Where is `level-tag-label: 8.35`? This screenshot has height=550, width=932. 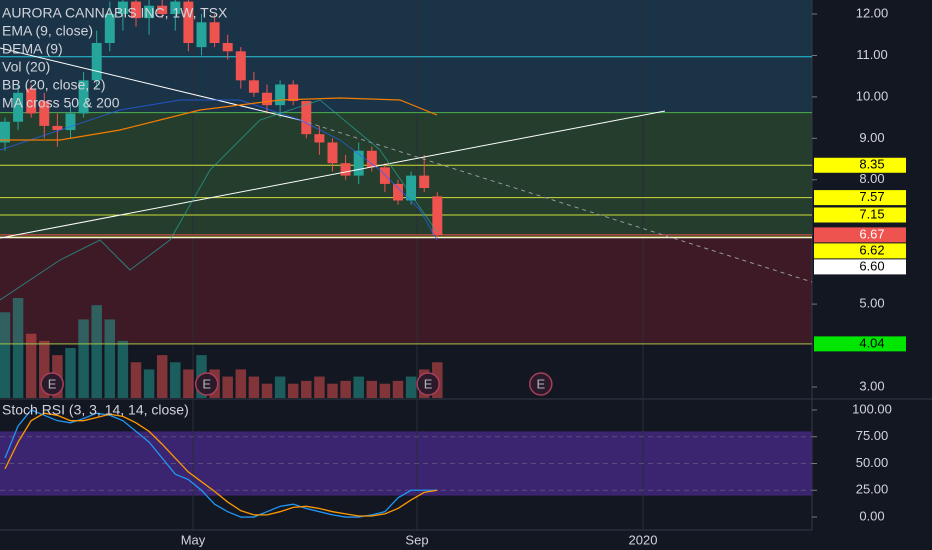
level-tag-label: 8.35 is located at coordinates (871, 164).